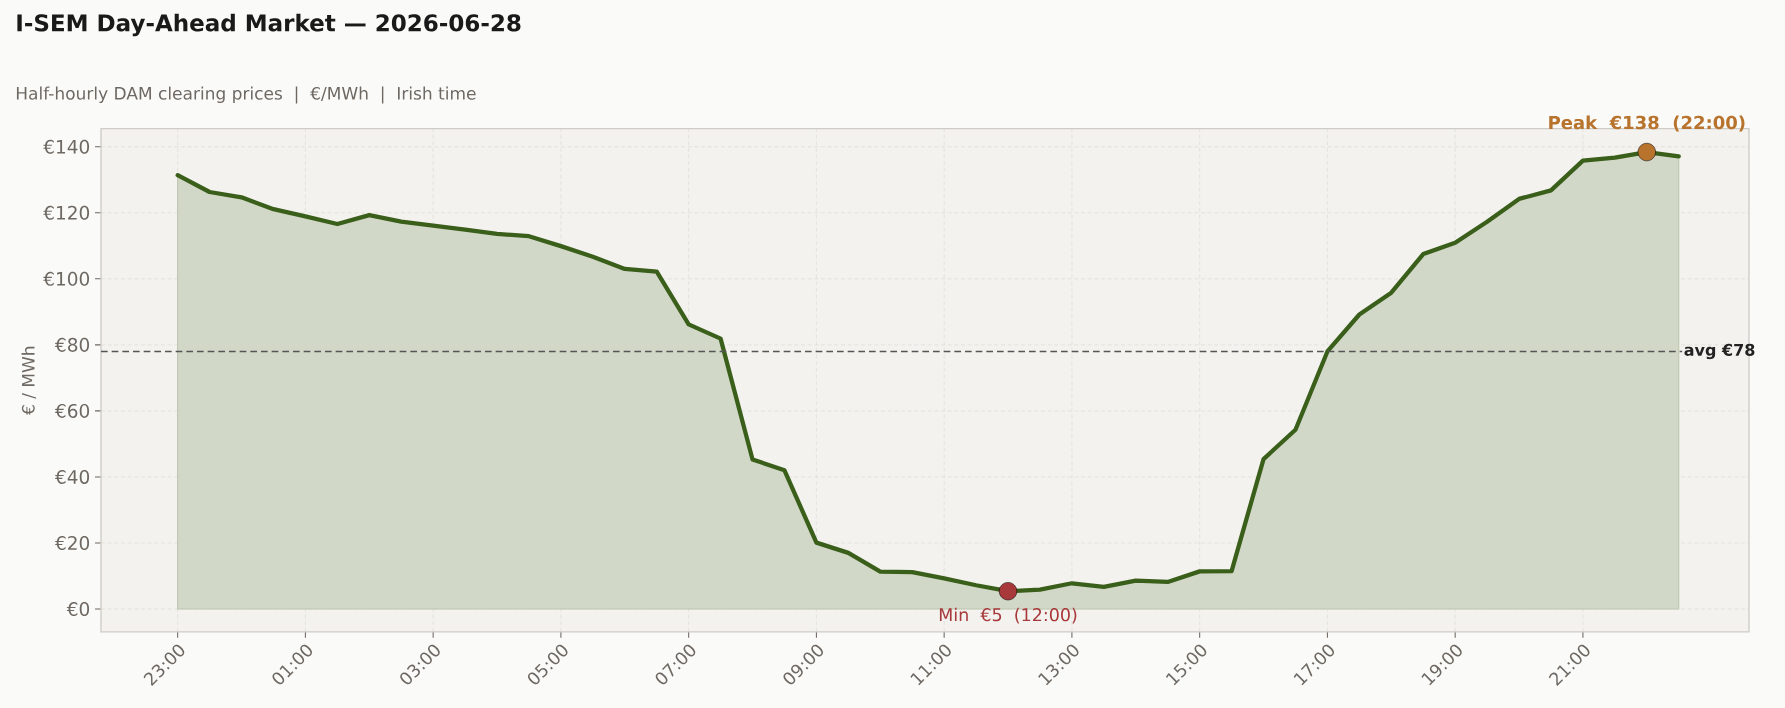  I want to click on y-tick-label: €80, so click(72, 344).